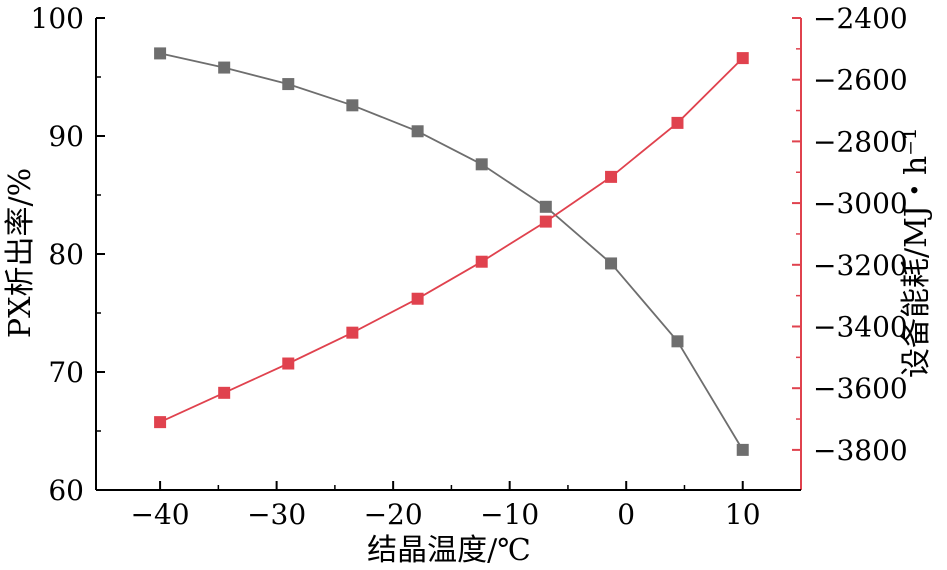 Image resolution: width=947 pixels, height=570 pixels. What do you see at coordinates (860, 265) in the screenshot?
I see `right-tick-label: −3200` at bounding box center [860, 265].